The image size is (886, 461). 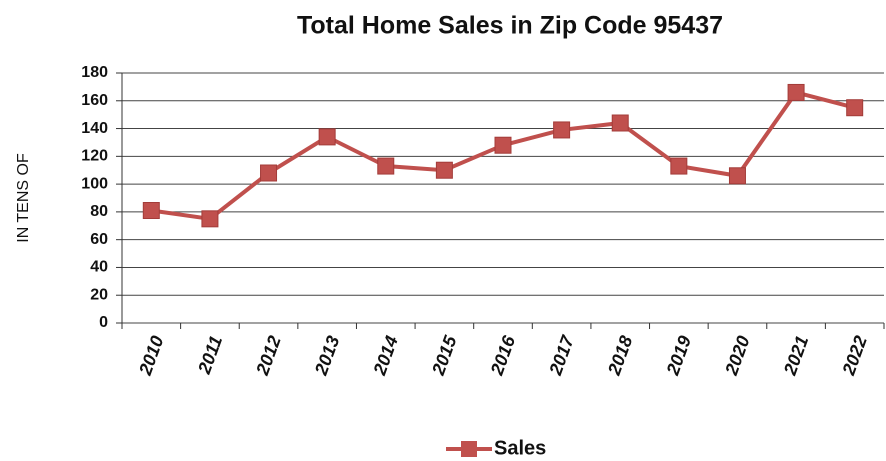 What do you see at coordinates (469, 449) in the screenshot?
I see `legend-marker` at bounding box center [469, 449].